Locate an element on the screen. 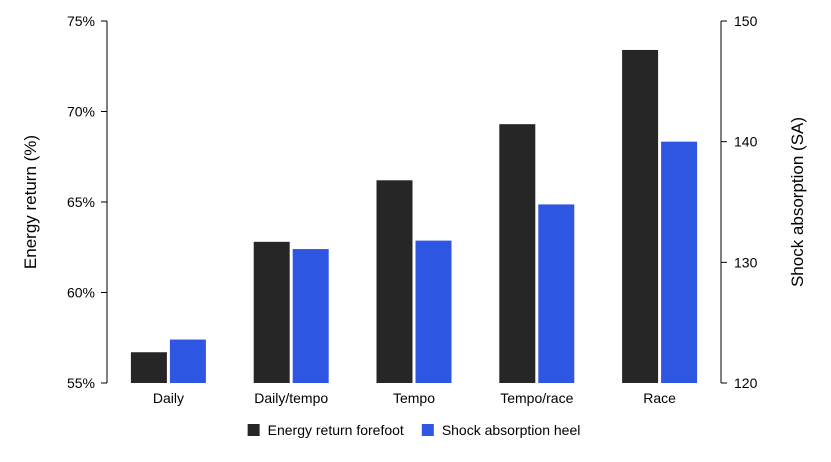  right-tick-label: 120 is located at coordinates (746, 383).